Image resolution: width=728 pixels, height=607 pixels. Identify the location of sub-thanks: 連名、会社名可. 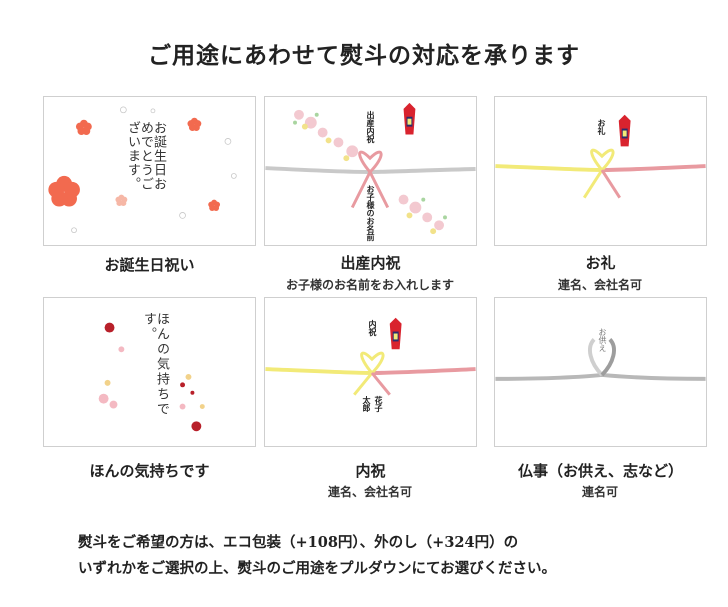
(599, 285).